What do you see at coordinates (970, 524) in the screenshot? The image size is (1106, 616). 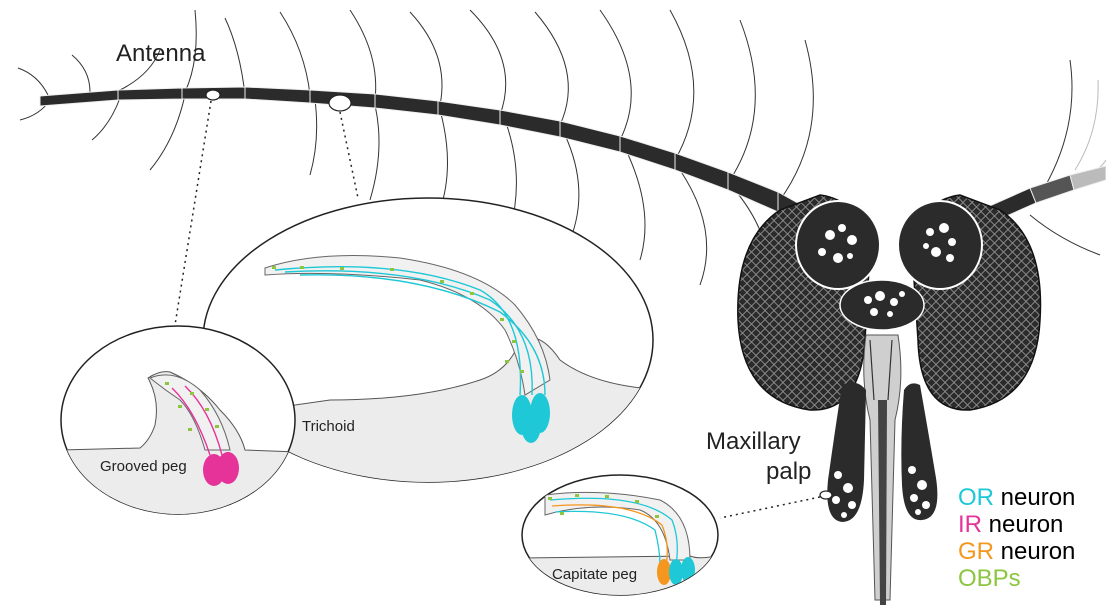 I see `legend-abbr-ir: IR` at bounding box center [970, 524].